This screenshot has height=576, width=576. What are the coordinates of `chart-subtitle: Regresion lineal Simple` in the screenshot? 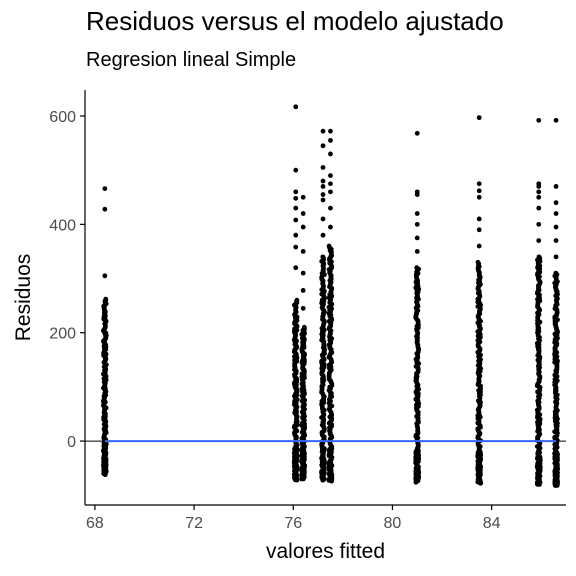 It's located at (191, 60).